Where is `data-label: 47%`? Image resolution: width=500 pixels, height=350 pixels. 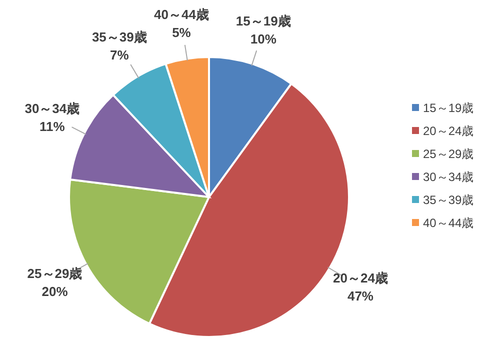 data-label: 47% is located at coordinates (360, 296).